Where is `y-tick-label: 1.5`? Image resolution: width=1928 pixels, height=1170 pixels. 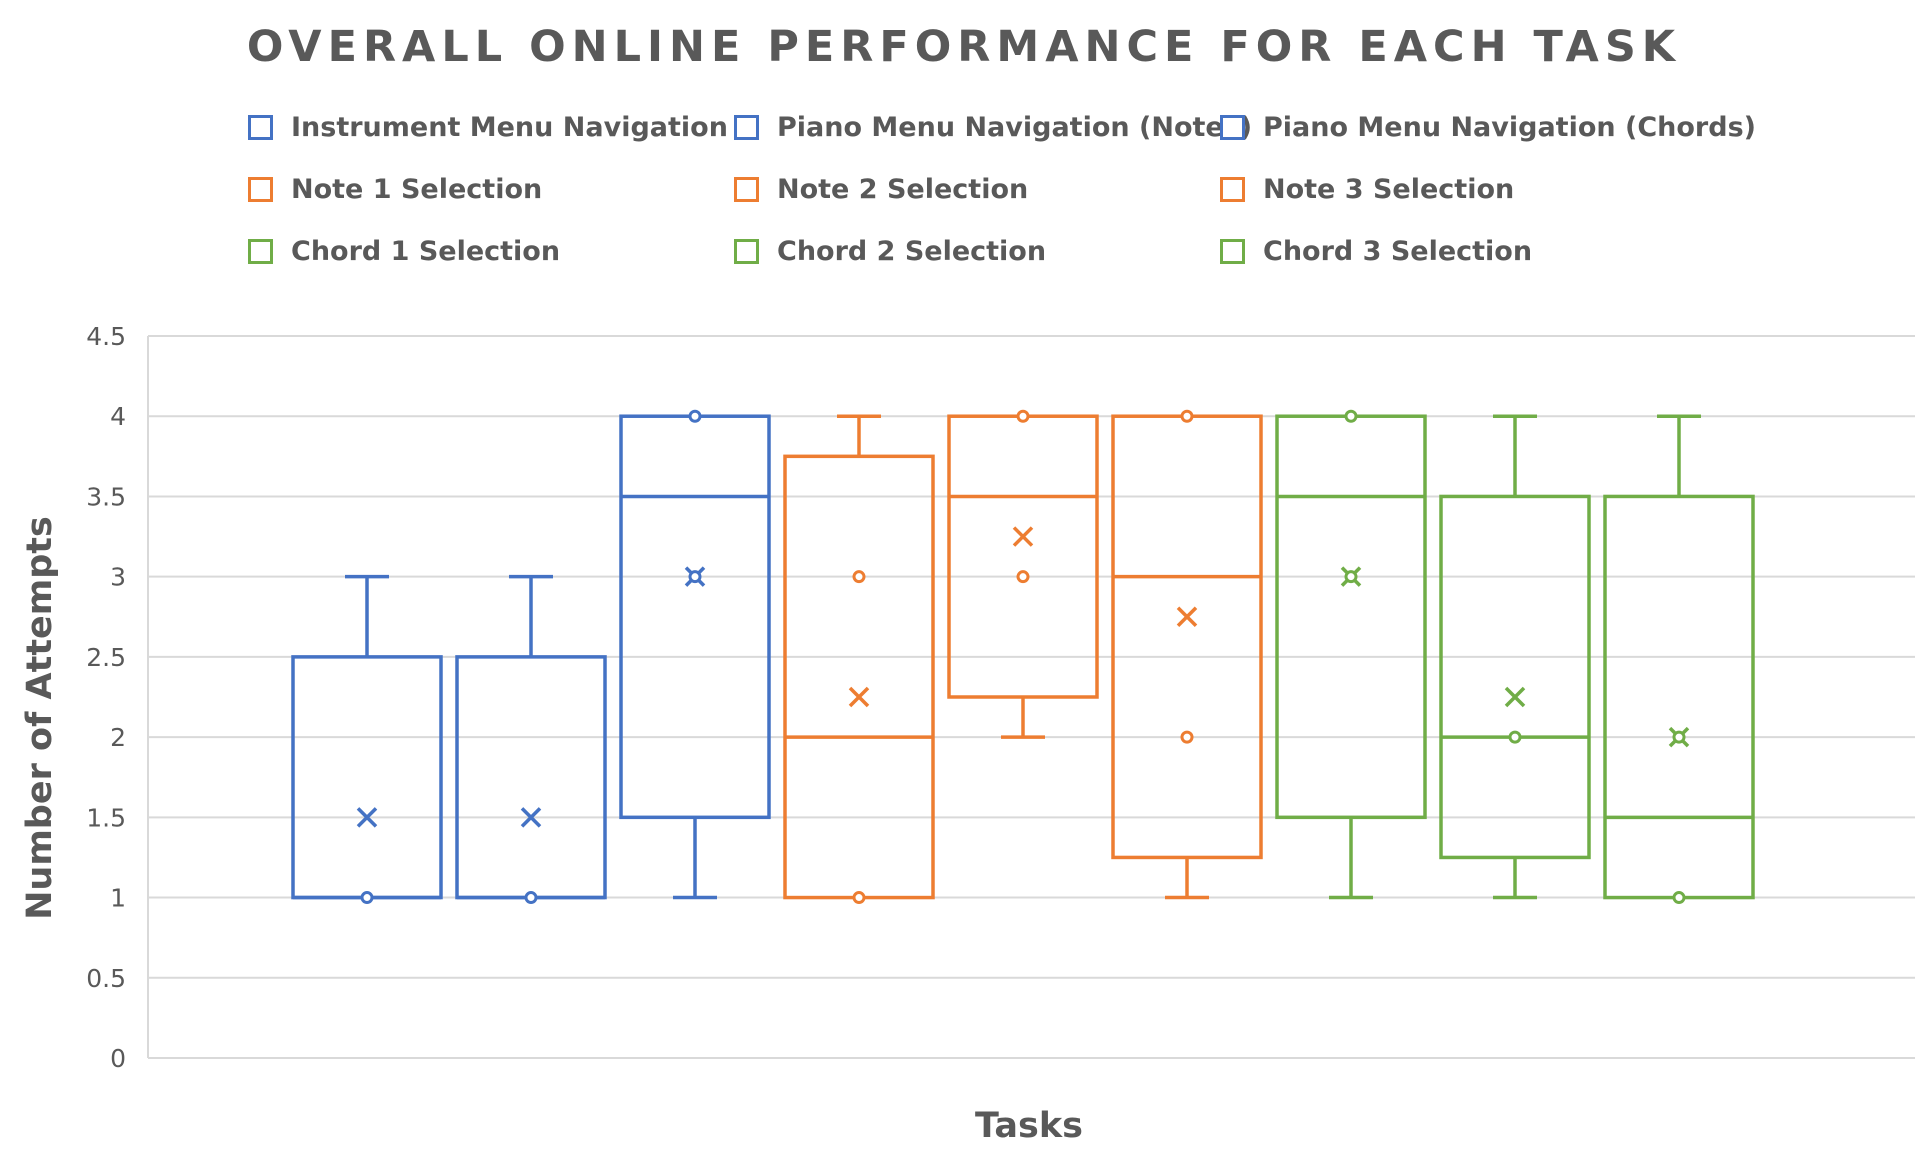
y-tick-label: 1.5 is located at coordinates (106, 817).